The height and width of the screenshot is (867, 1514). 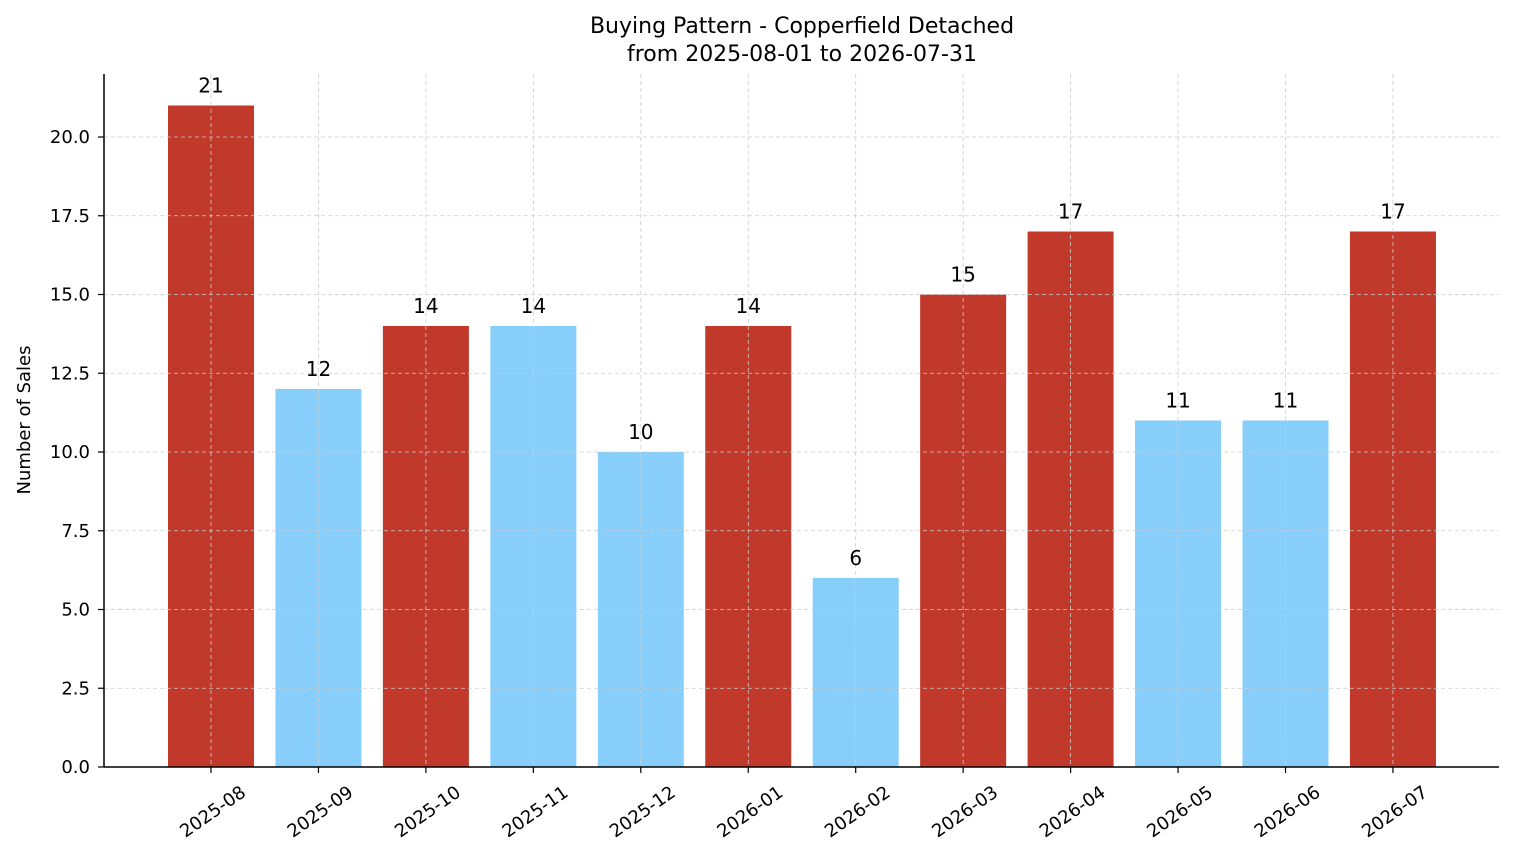 What do you see at coordinates (858, 812) in the screenshot?
I see `x-tick-label: 2026-02` at bounding box center [858, 812].